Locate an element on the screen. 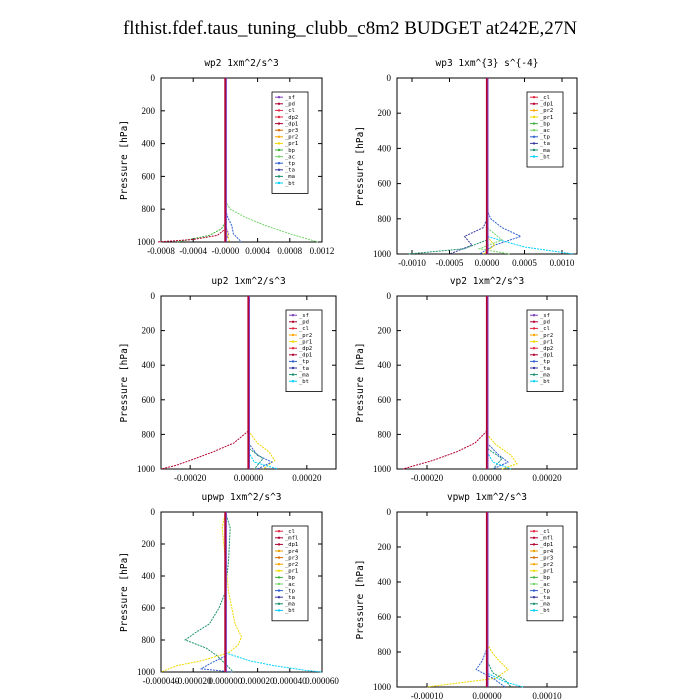 The height and width of the screenshot is (700, 700). legend-label: _dp2 is located at coordinates (305, 349).